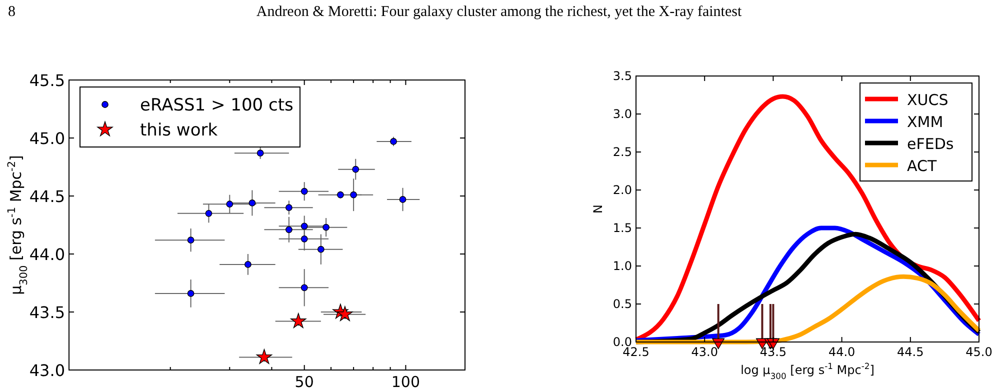 The width and height of the screenshot is (999, 392). I want to click on y-tick-label: 3.5, so click(622, 76).